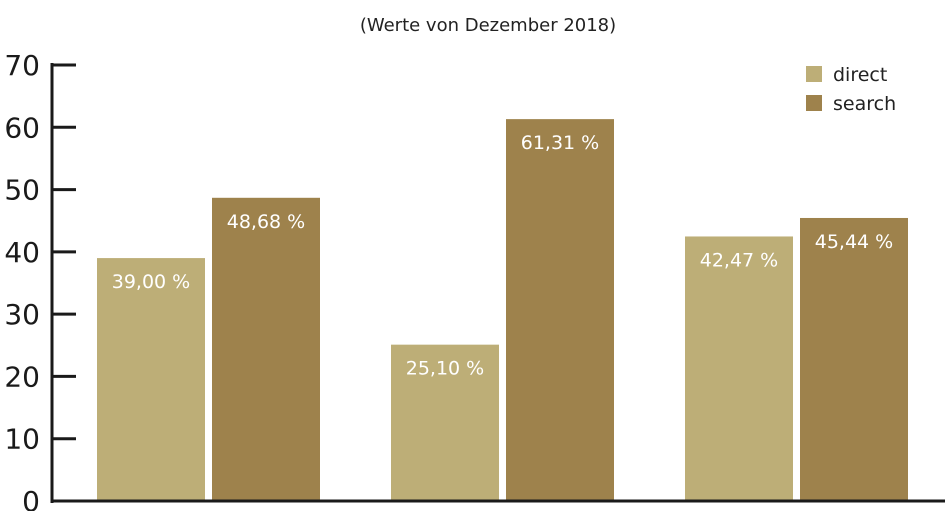 This screenshot has width=950, height=511. Describe the element at coordinates (445, 369) in the screenshot. I see `bar-value-label: 25,10 %` at that location.